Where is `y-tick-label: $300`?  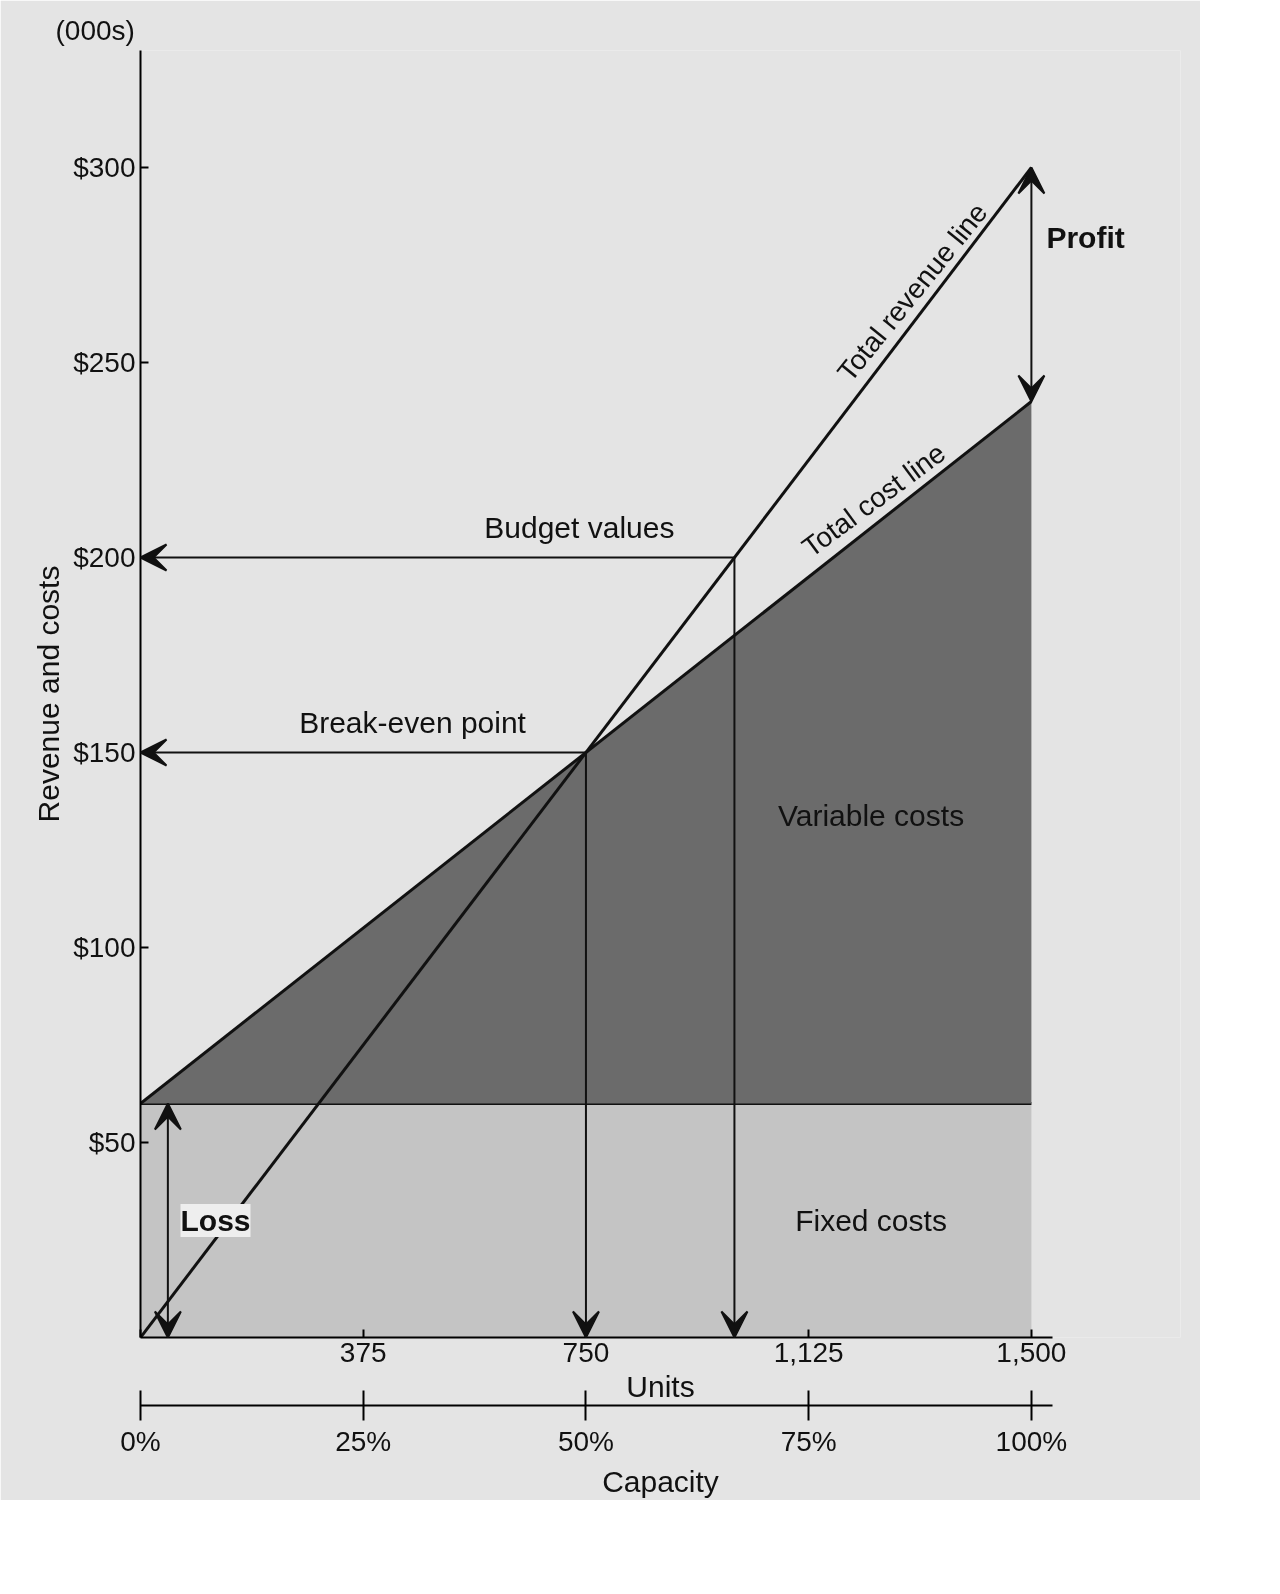 y-tick-label: $300 is located at coordinates (104, 167).